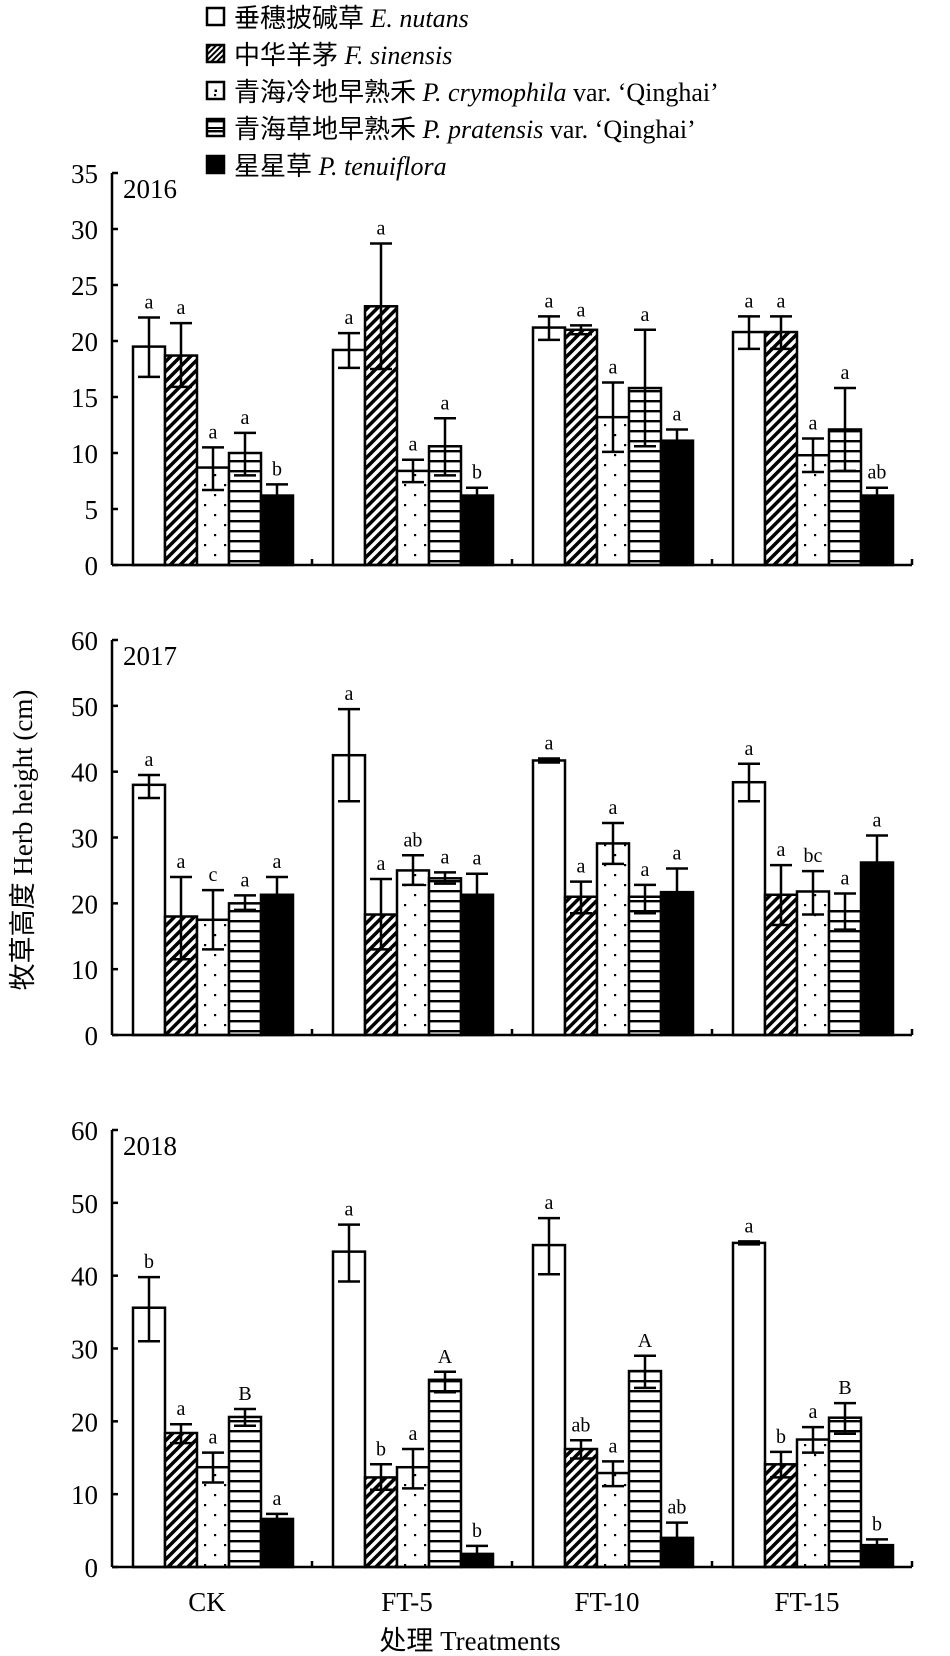 The image size is (950, 1656). I want to click on bar-2017-FT-5-black, so click(477, 965).